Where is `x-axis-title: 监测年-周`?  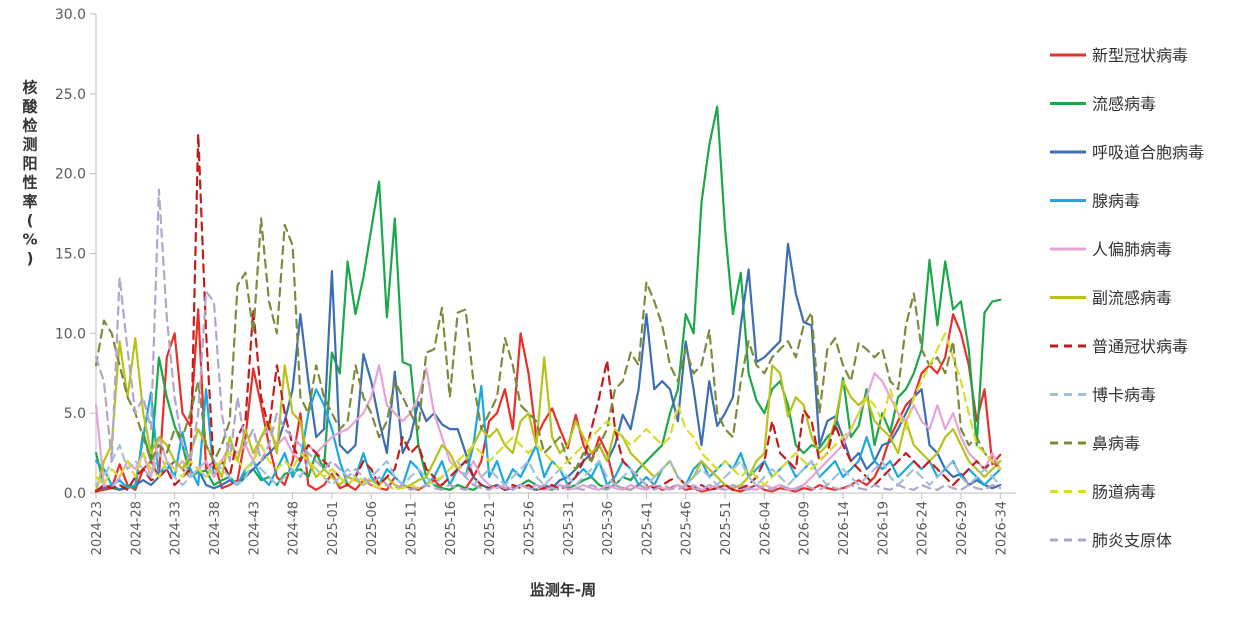 x-axis-title: 监测年-周 is located at coordinates (563, 590).